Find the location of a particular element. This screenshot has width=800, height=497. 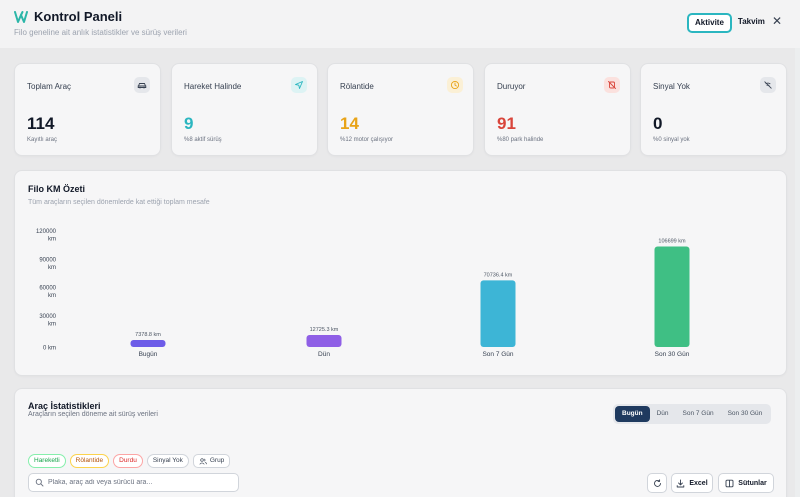

columns-icon is located at coordinates (729, 483).